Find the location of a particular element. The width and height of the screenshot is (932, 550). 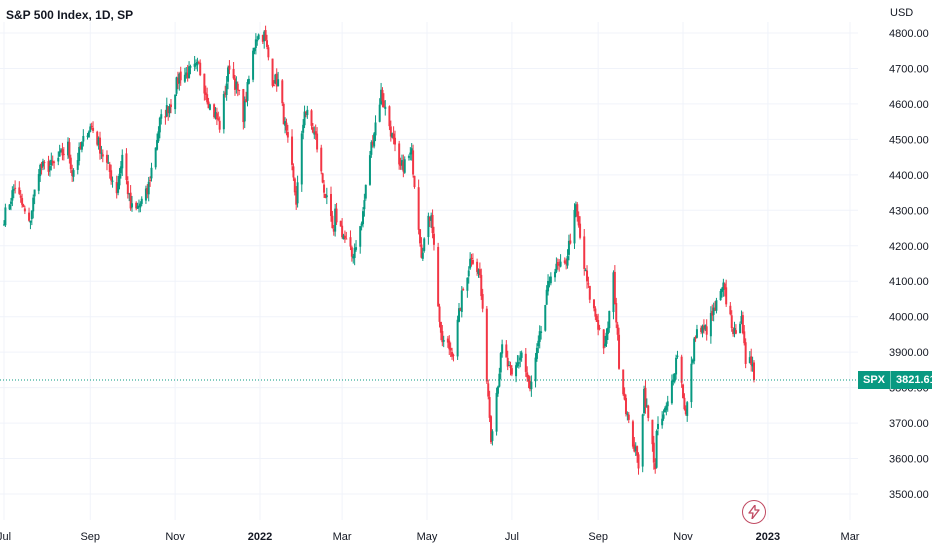

x-tick-label: Jul is located at coordinates (512, 537).